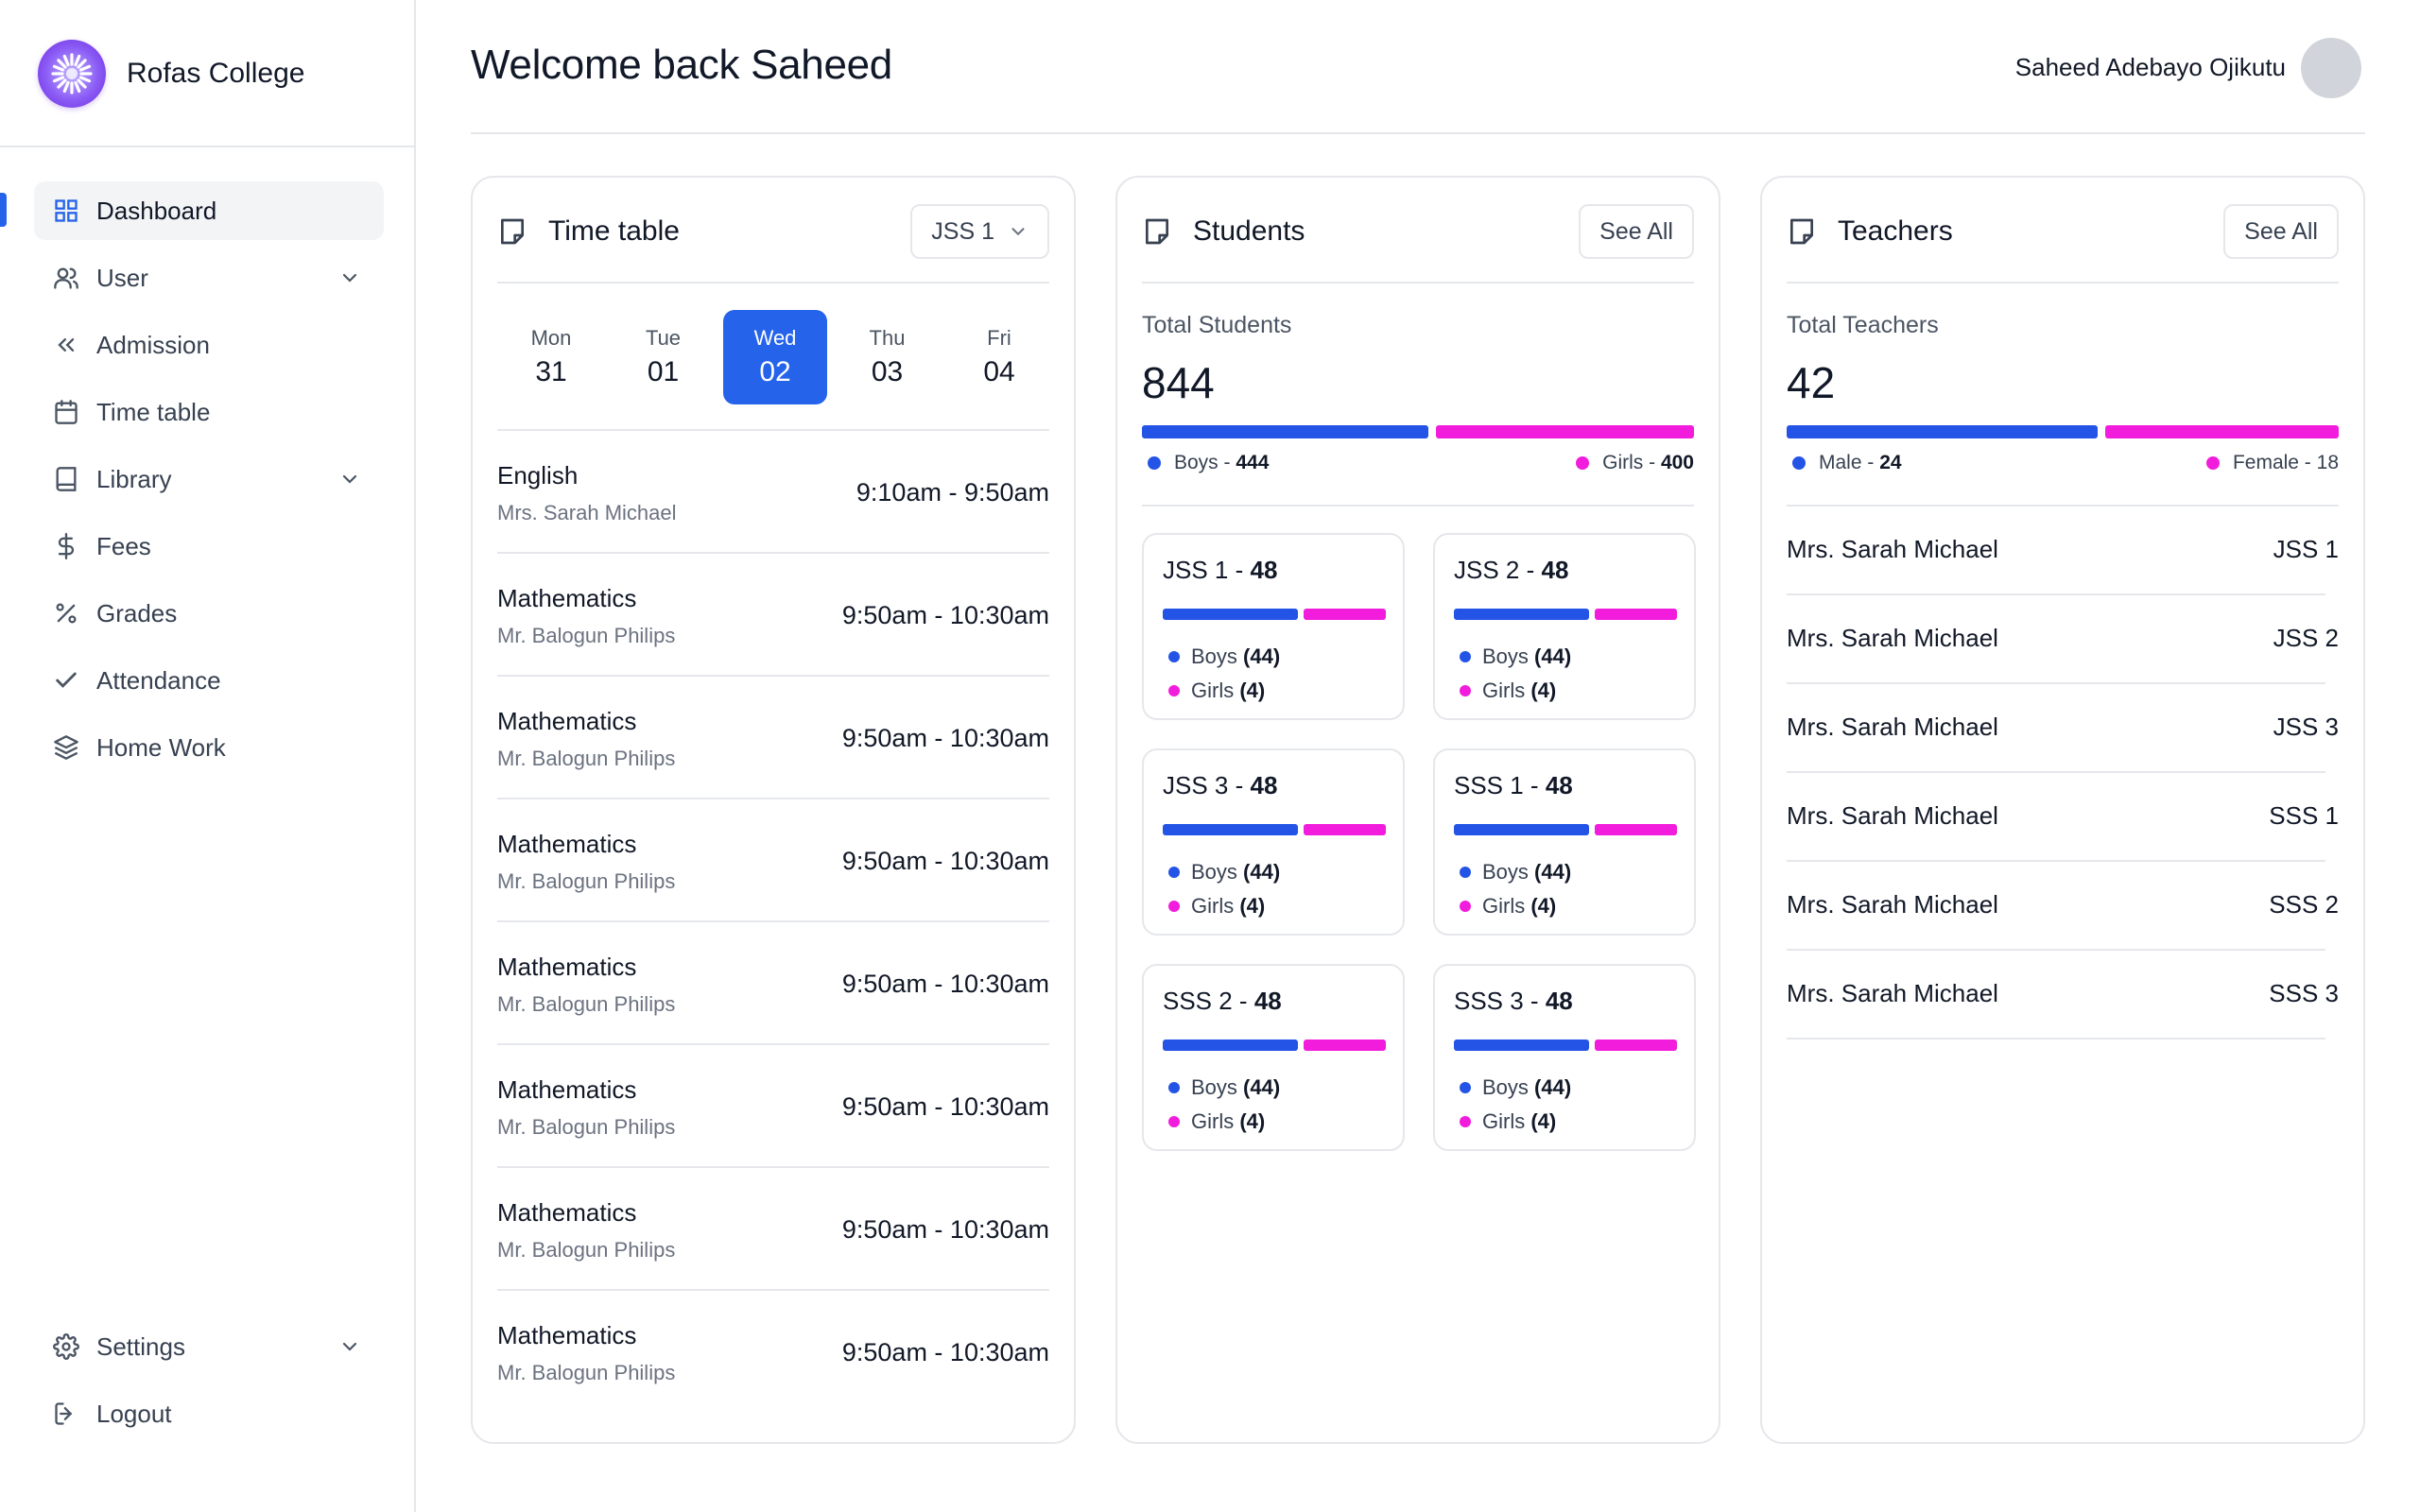 This screenshot has height=1512, width=2420. What do you see at coordinates (1565, 626) in the screenshot?
I see `class-card-jss2: JSS 2 - 48 Boys (44) Girls (4)` at bounding box center [1565, 626].